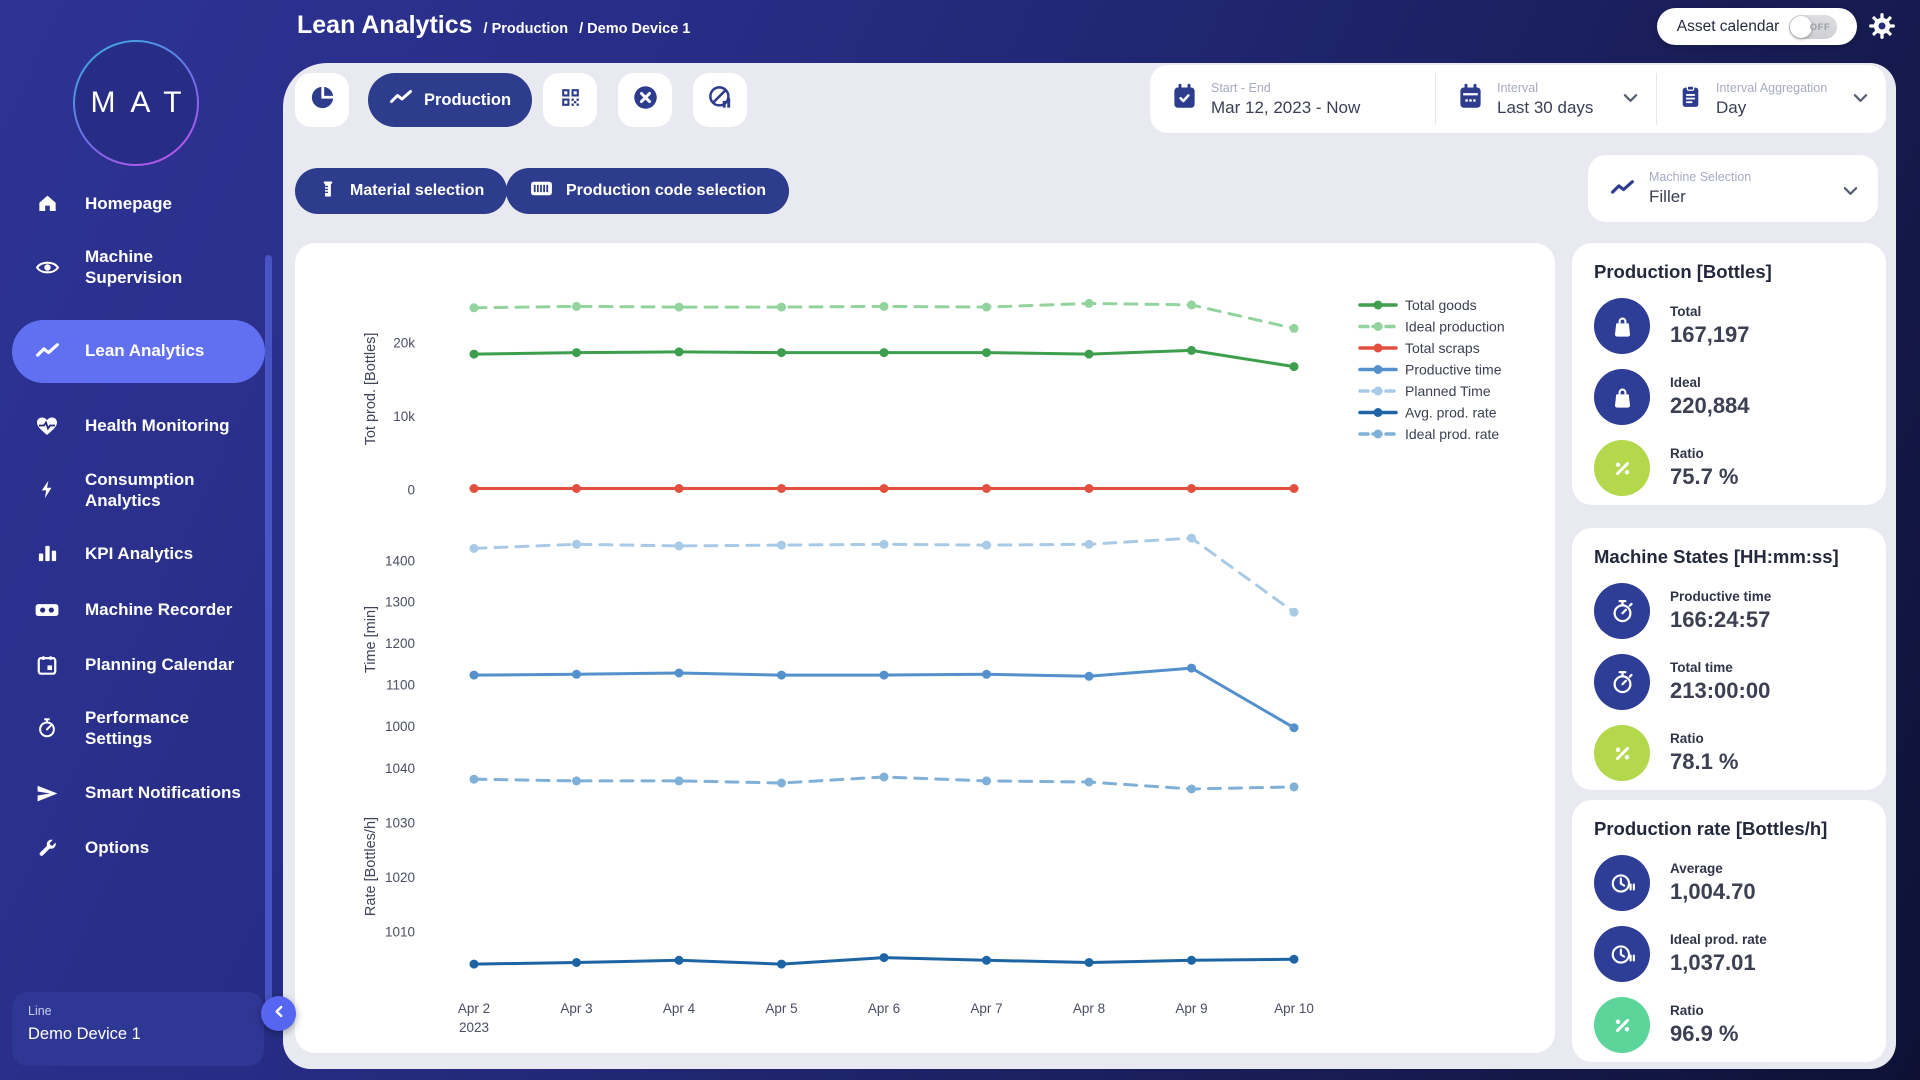  I want to click on bag-icon, so click(1622, 326).